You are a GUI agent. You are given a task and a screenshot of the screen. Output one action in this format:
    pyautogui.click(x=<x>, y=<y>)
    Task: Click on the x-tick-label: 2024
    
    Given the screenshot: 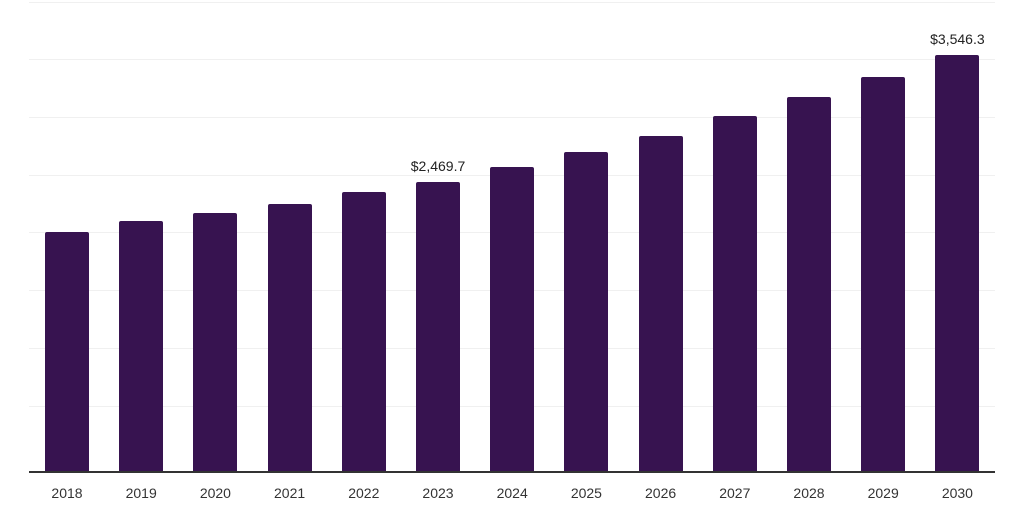 What is the action you would take?
    pyautogui.click(x=512, y=493)
    